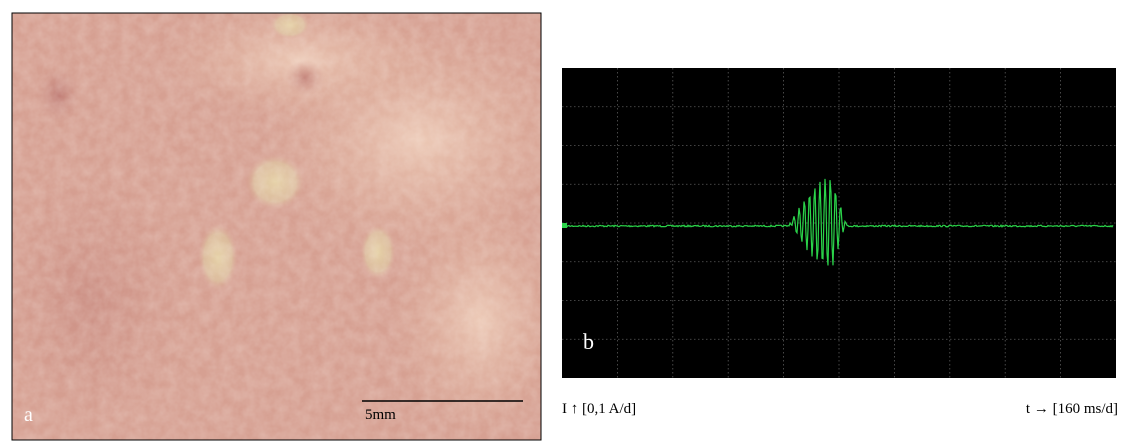 This screenshot has height=446, width=1128. Describe the element at coordinates (839, 222) in the screenshot. I see `trace` at that location.